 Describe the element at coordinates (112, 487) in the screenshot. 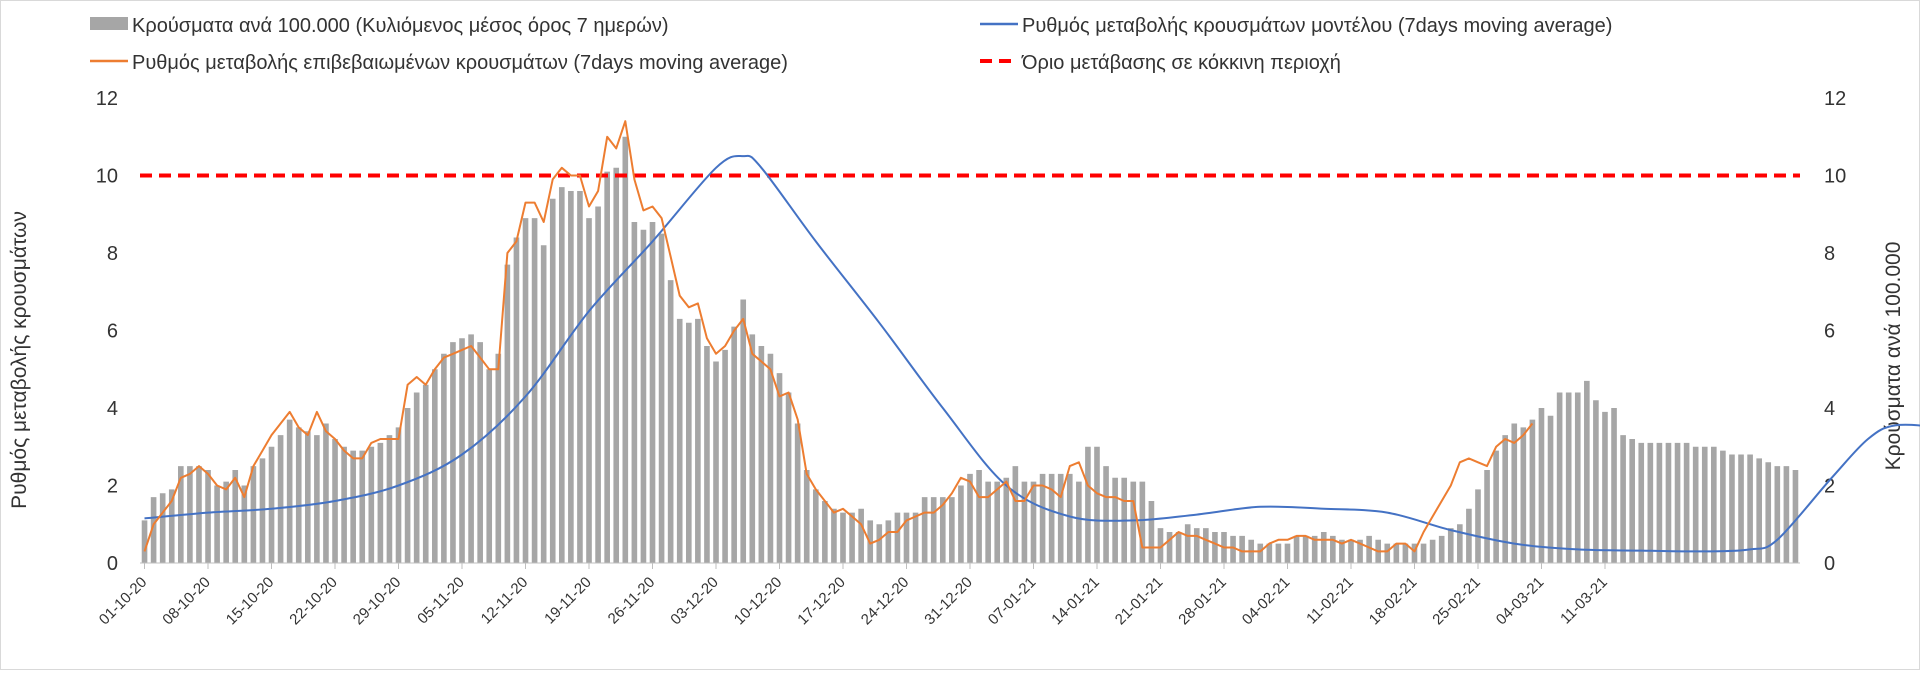

I see `y-left-tick-label: 2` at that location.